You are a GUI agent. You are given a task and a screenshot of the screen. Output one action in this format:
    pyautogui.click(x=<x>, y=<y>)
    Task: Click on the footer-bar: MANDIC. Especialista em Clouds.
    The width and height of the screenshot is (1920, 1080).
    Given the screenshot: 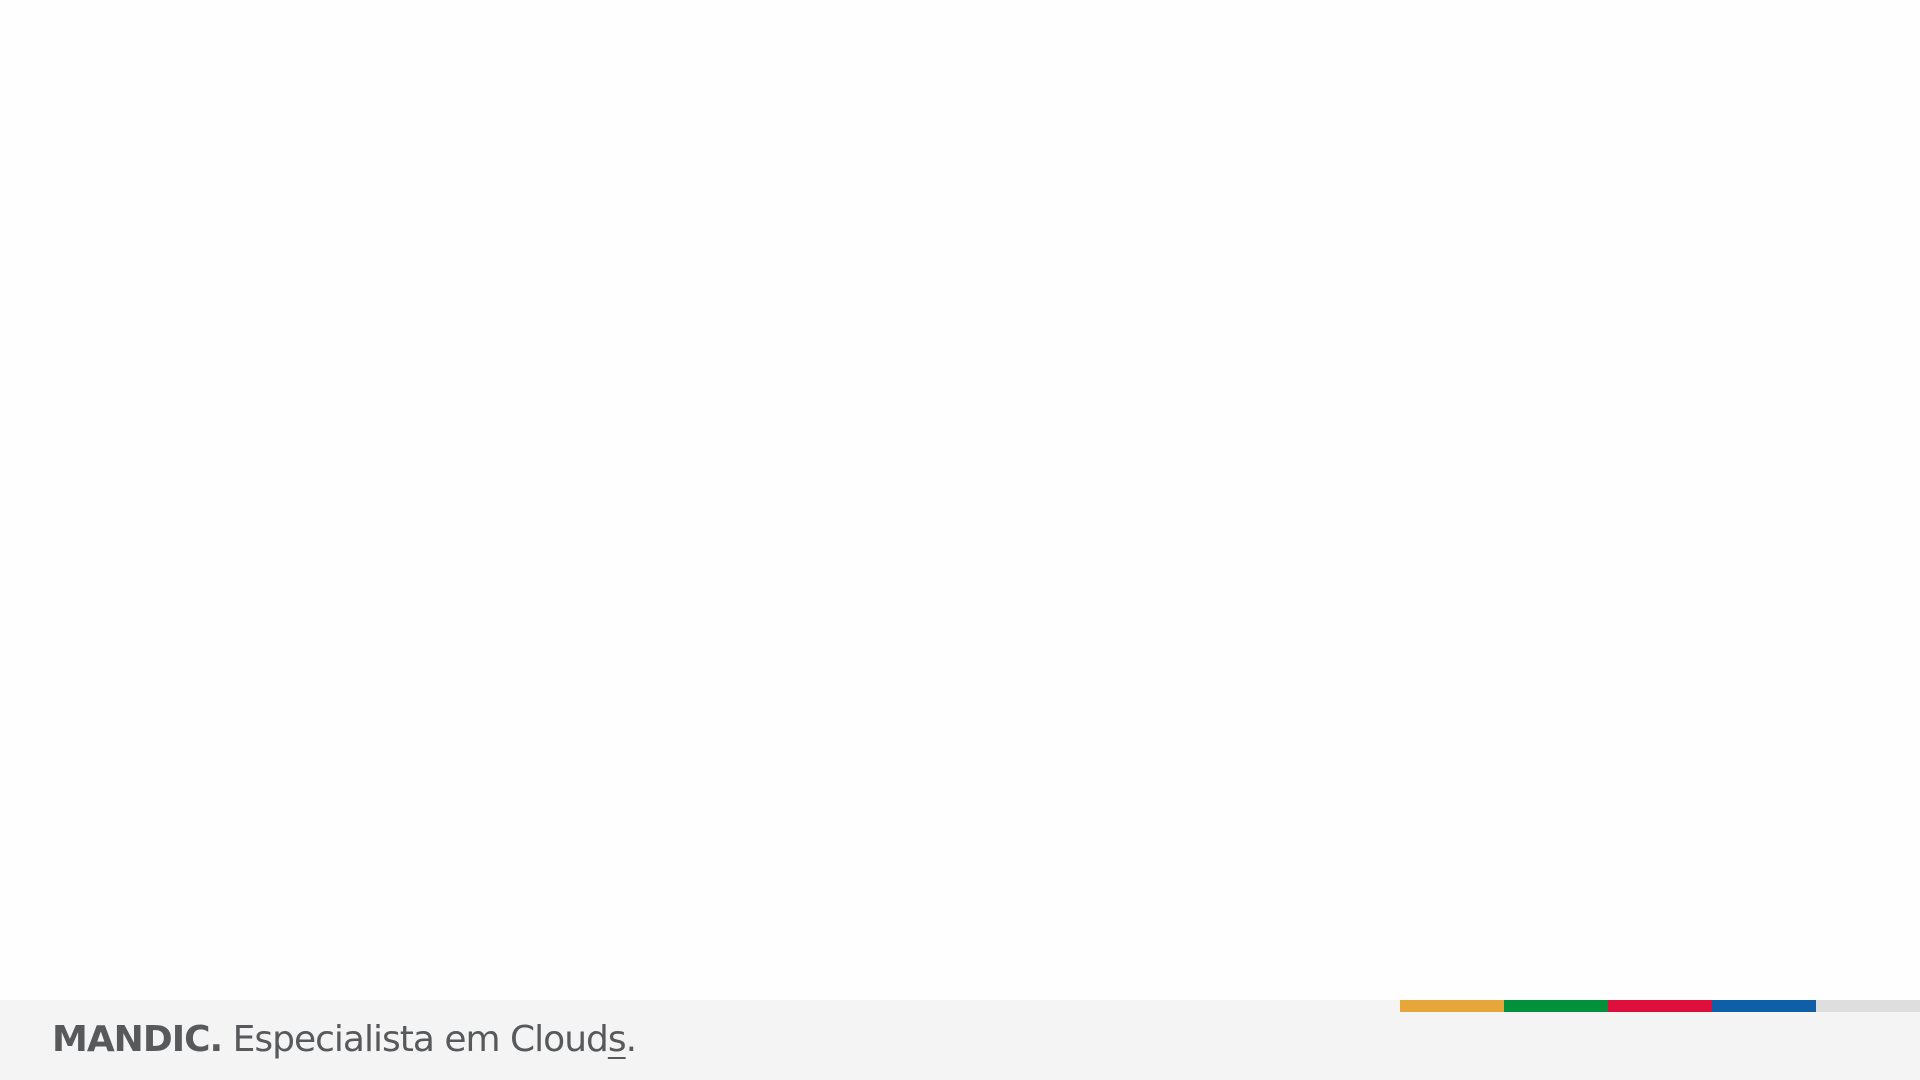 What is the action you would take?
    pyautogui.click(x=960, y=1040)
    